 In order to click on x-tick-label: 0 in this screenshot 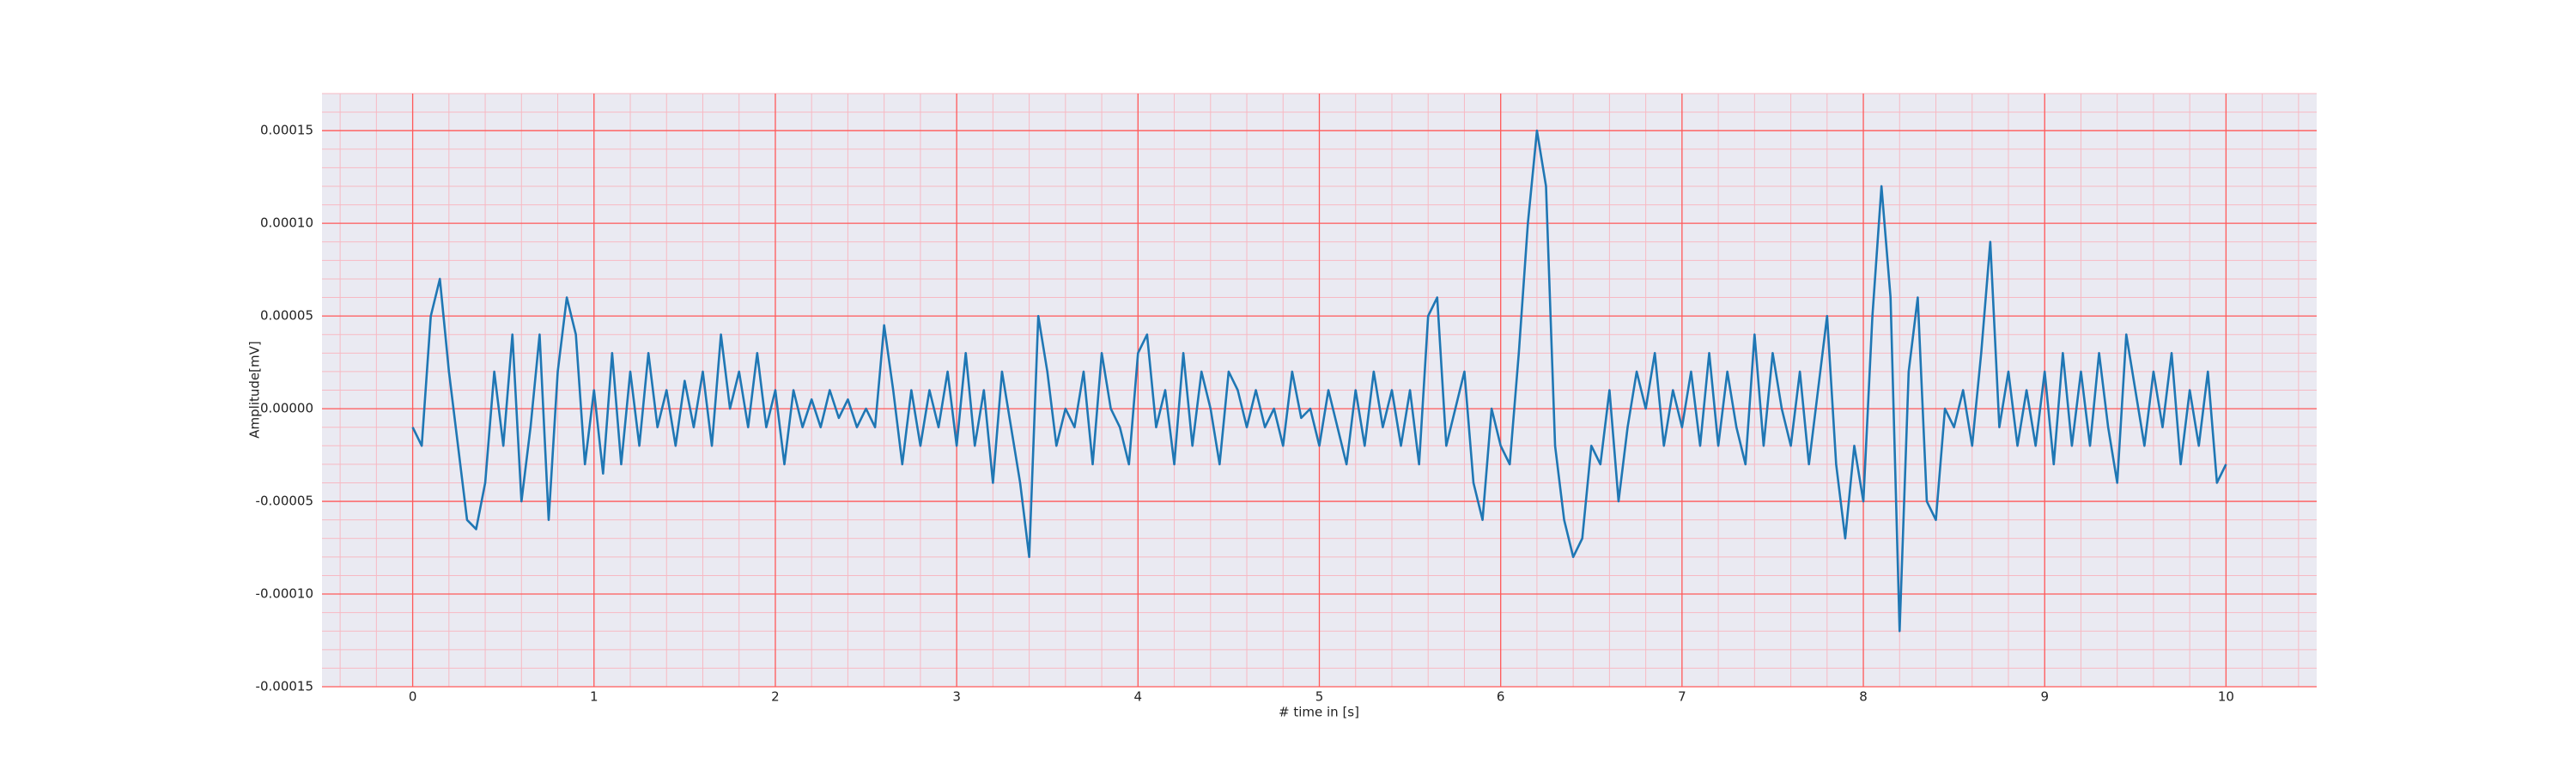, I will do `click(413, 697)`.